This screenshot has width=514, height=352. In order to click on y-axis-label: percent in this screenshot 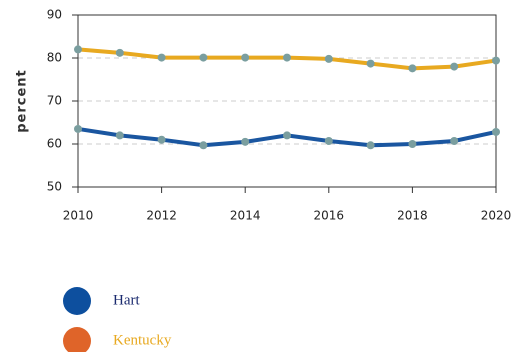, I will do `click(22, 101)`.